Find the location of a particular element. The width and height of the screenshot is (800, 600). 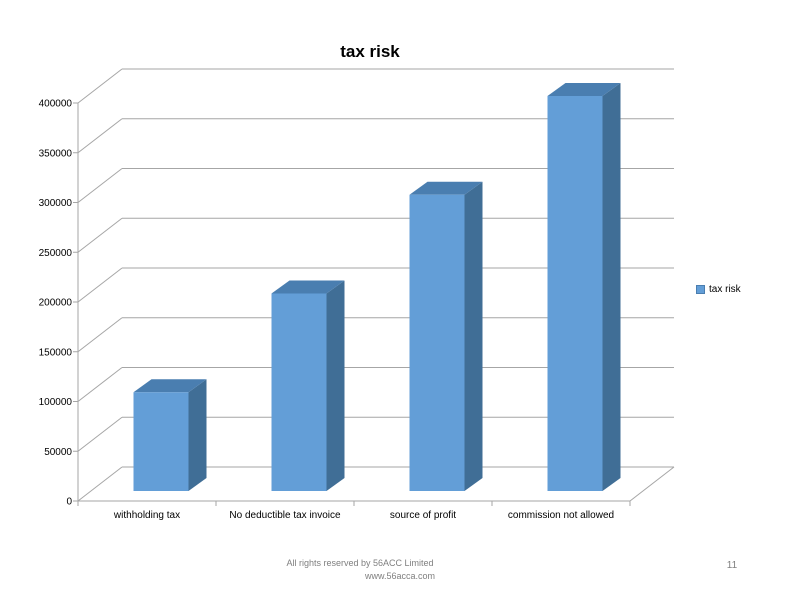

legend: tax risk is located at coordinates (718, 289).